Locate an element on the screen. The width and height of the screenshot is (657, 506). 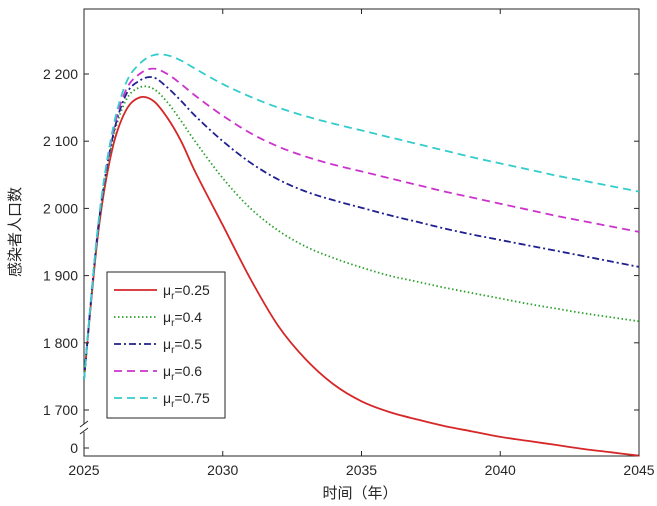
y-tick-label-zero: 0 is located at coordinates (74, 448).